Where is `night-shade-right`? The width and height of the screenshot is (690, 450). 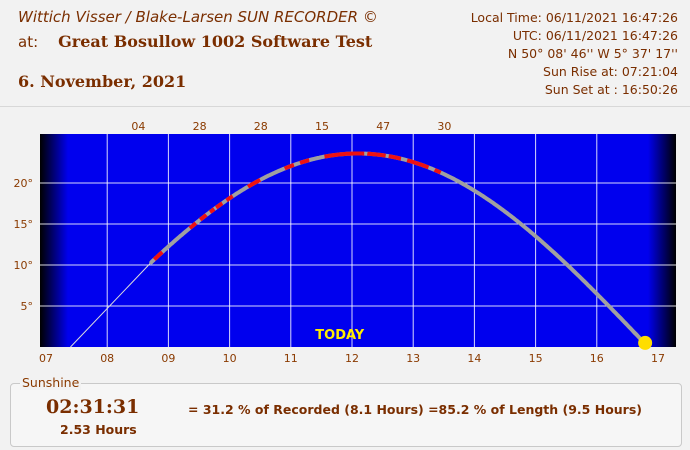 night-shade-right is located at coordinates (662, 240).